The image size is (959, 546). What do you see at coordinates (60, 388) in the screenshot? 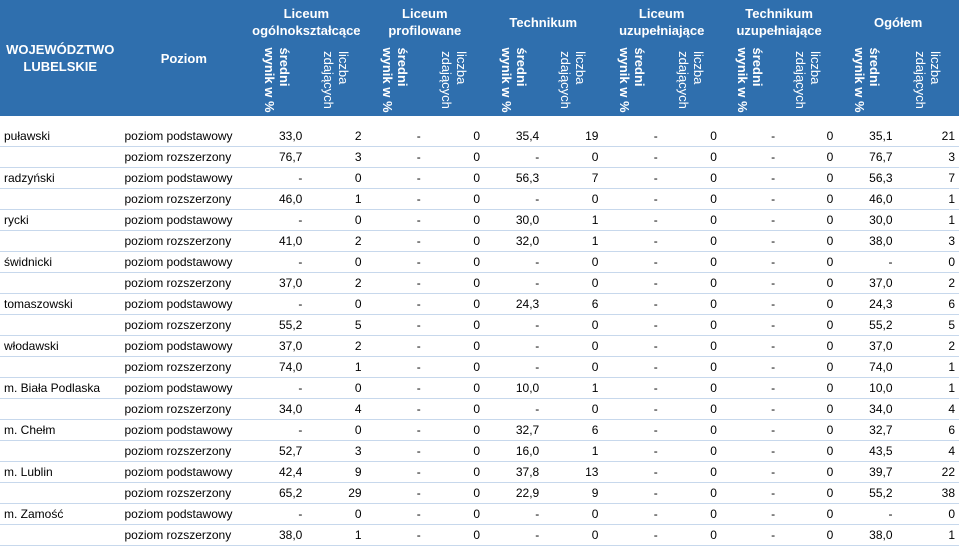
I see `cell-region: m. Biała Podlaska` at bounding box center [60, 388].